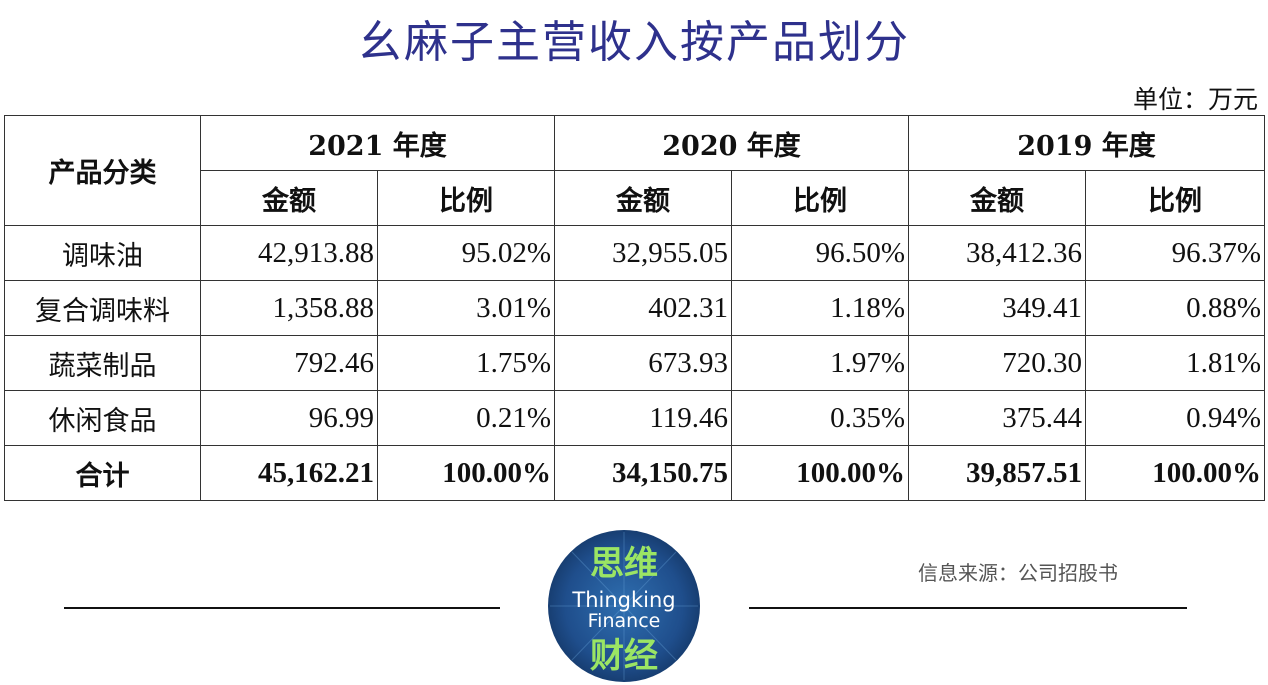 Image resolution: width=1268 pixels, height=685 pixels. What do you see at coordinates (997, 418) in the screenshot?
I see `amount-2019: 375.44` at bounding box center [997, 418].